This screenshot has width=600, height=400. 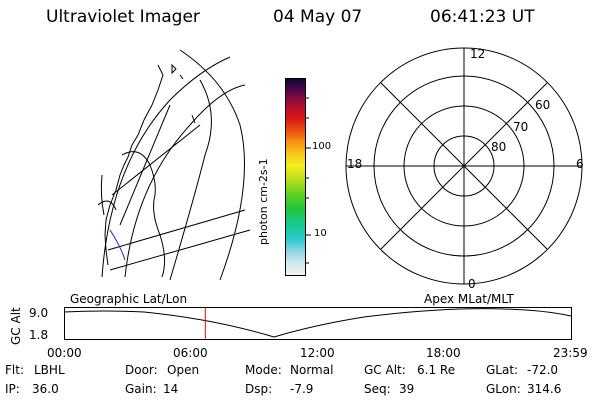 I want to click on gain-label: Gain:, so click(x=141, y=389).